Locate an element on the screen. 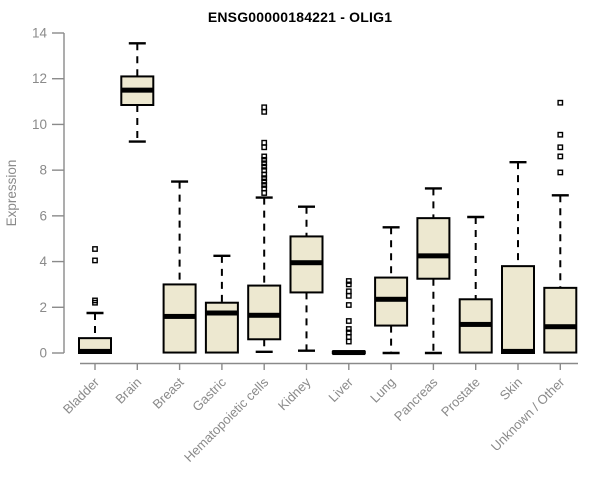 The image size is (600, 500). boxplot-unknown-other is located at coordinates (560, 226).